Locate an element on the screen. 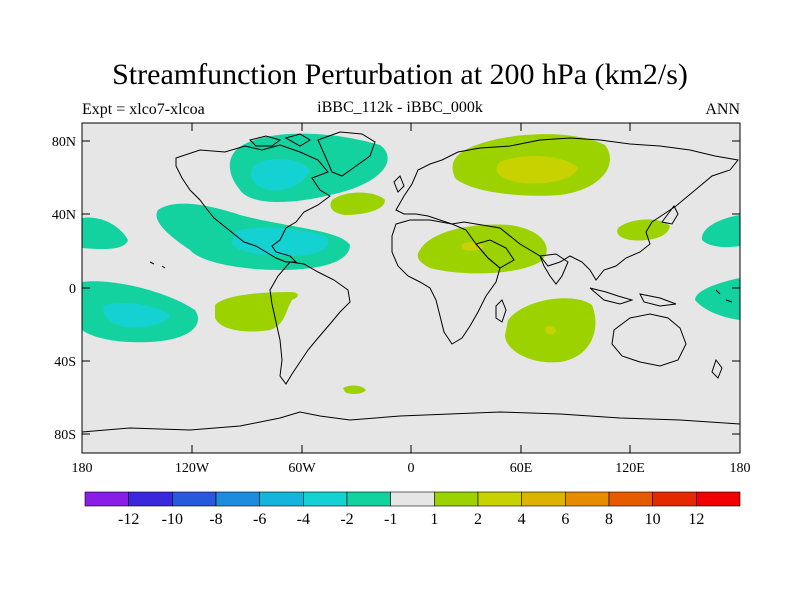 The width and height of the screenshot is (800, 600). contour-southeast-pacific-core is located at coordinates (136, 315).